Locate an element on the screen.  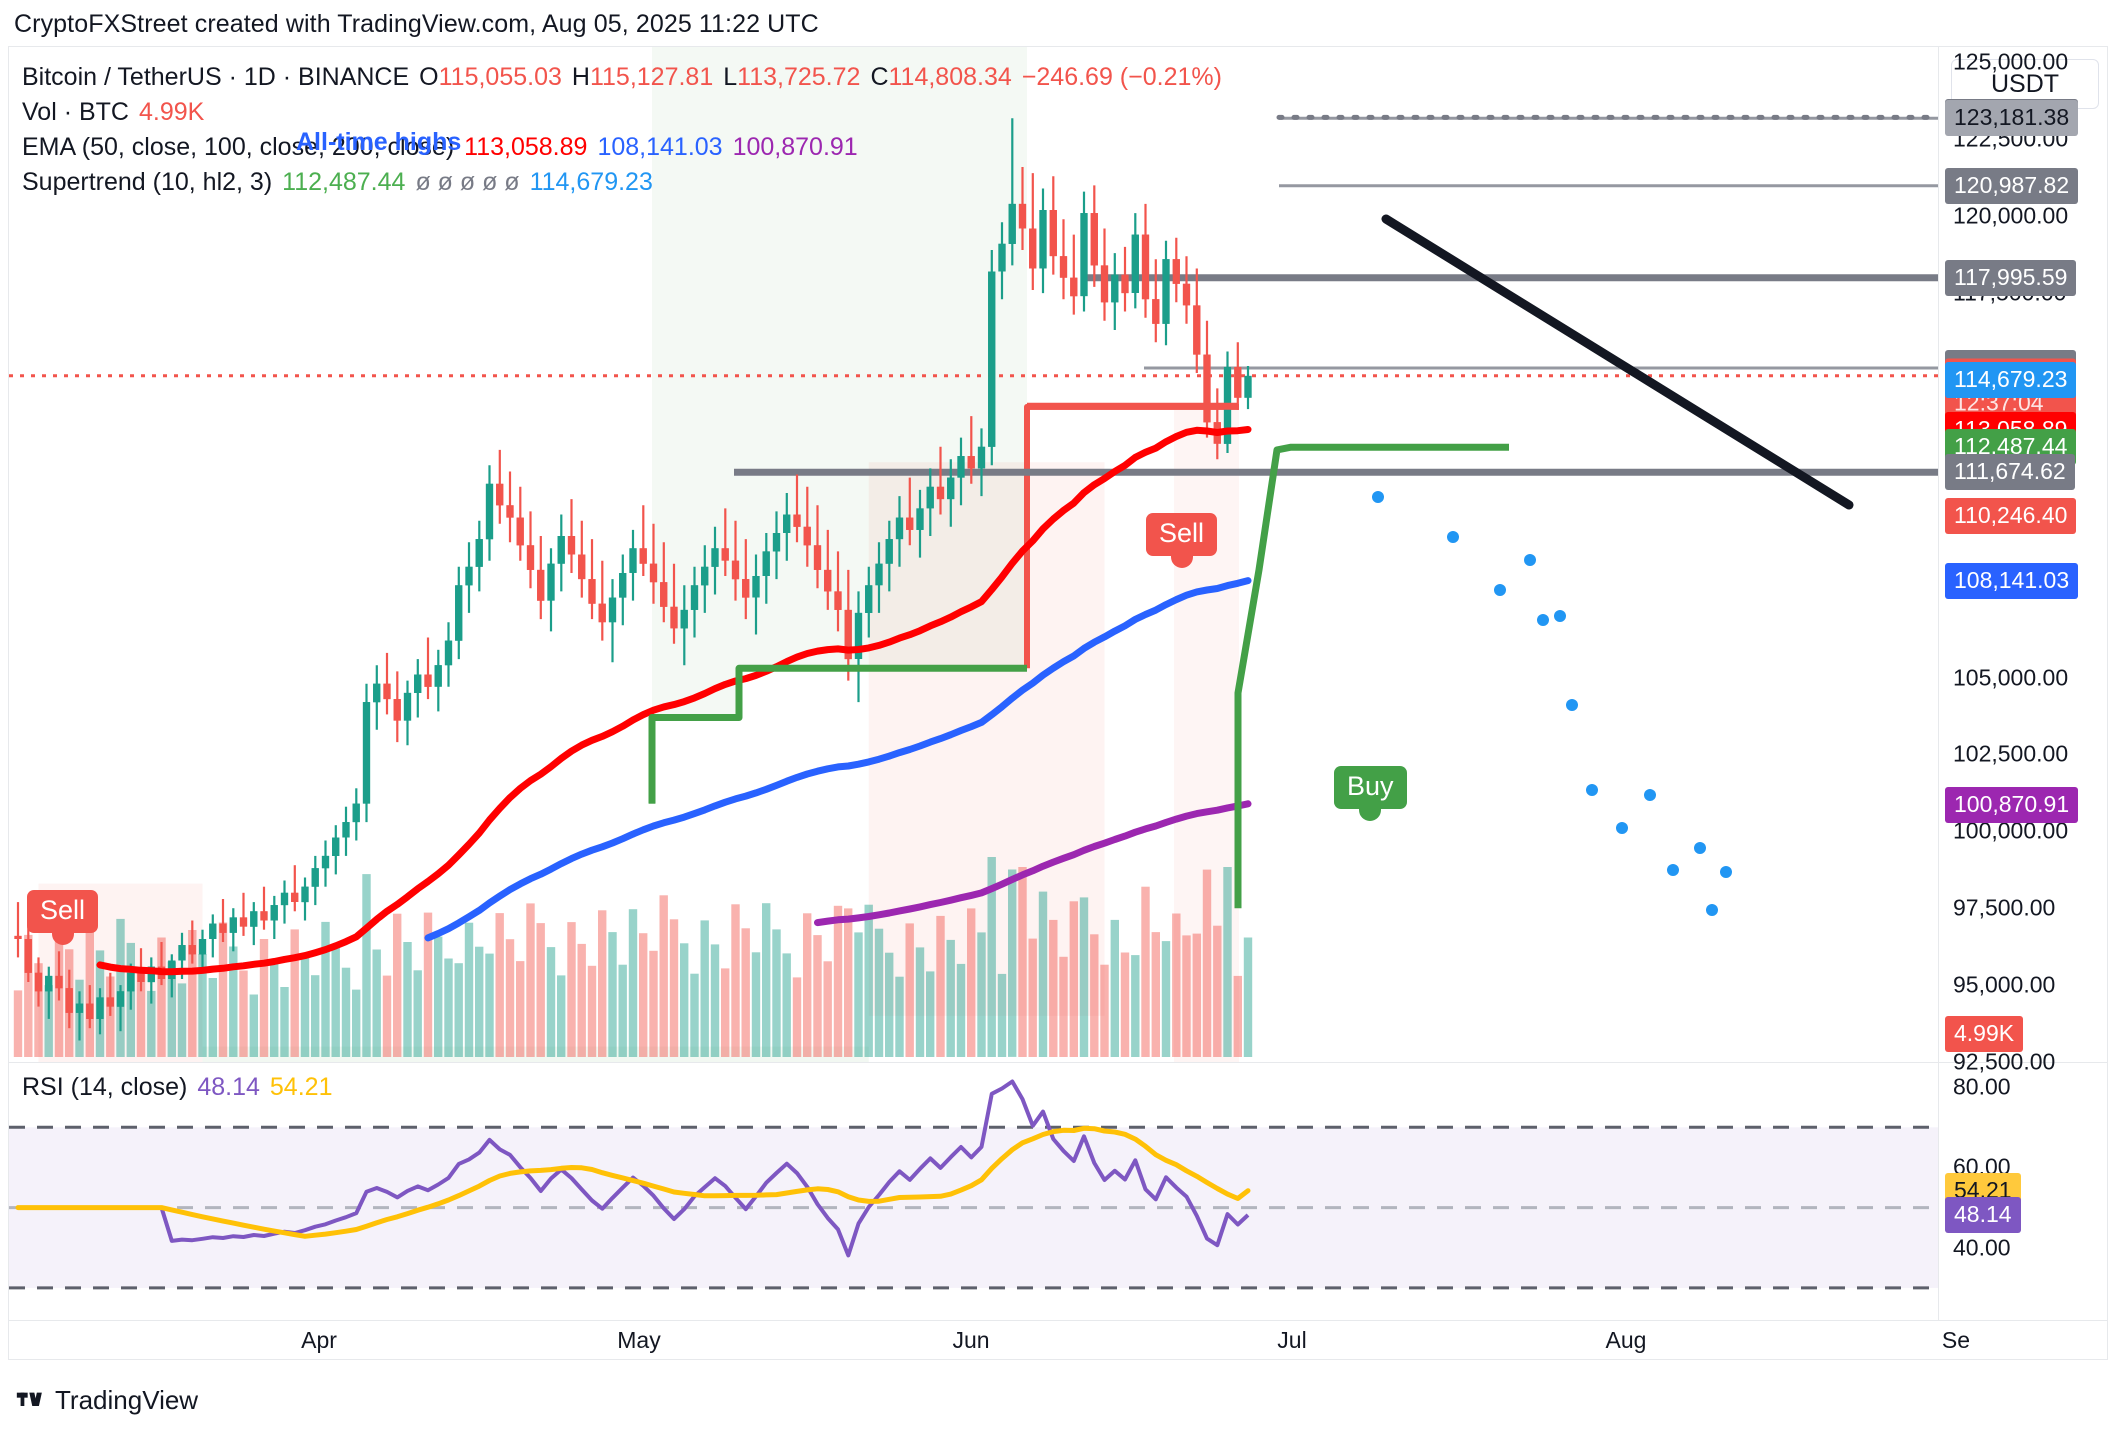
price-axis-pill: 110,246.40 is located at coordinates (2011, 516).